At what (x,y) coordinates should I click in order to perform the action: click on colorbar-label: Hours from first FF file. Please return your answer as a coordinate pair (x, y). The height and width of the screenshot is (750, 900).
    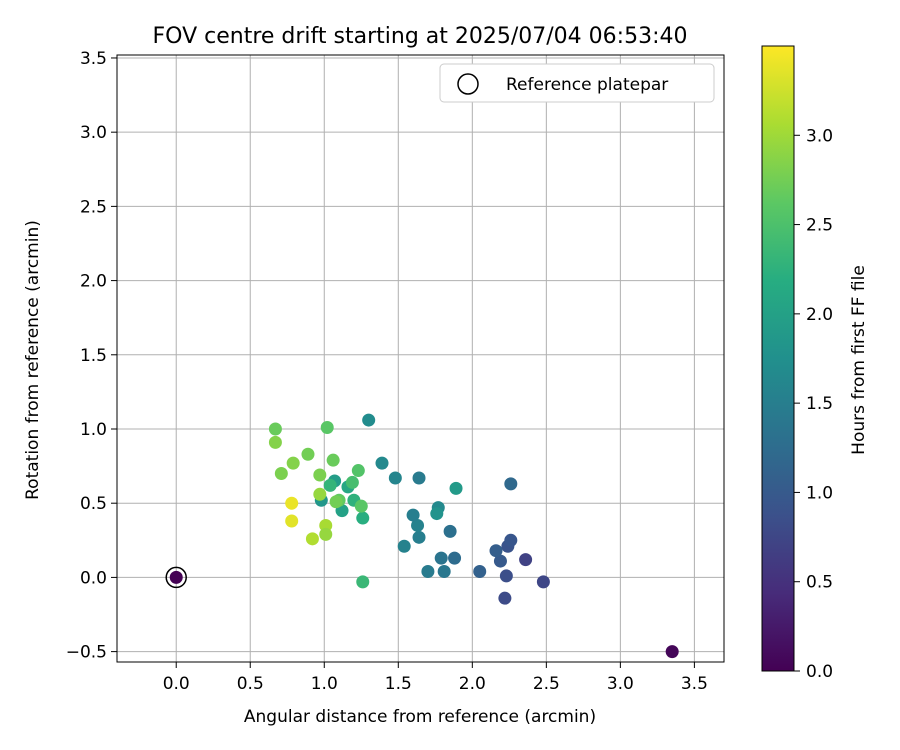
    Looking at the image, I should click on (859, 360).